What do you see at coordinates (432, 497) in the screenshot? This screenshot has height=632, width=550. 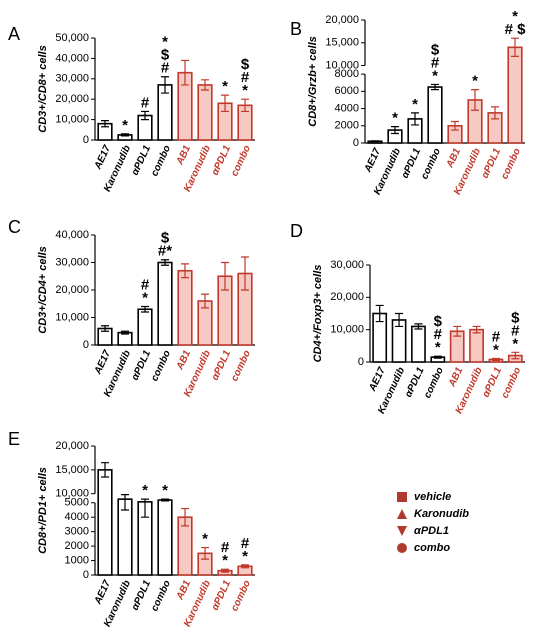 I see `legend-label: vehicle` at bounding box center [432, 497].